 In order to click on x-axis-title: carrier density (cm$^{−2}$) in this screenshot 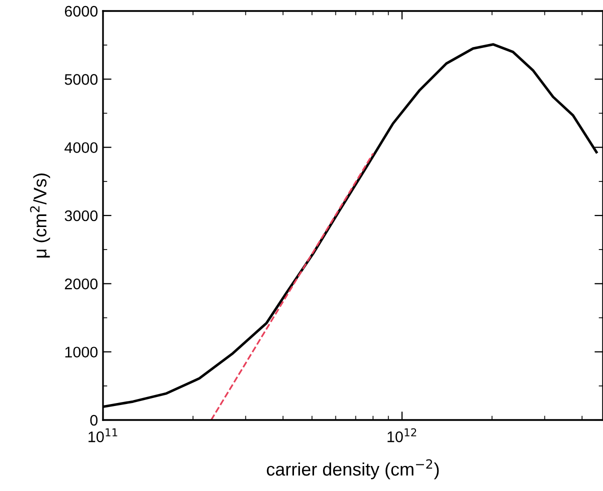, I will do `click(352, 469)`.